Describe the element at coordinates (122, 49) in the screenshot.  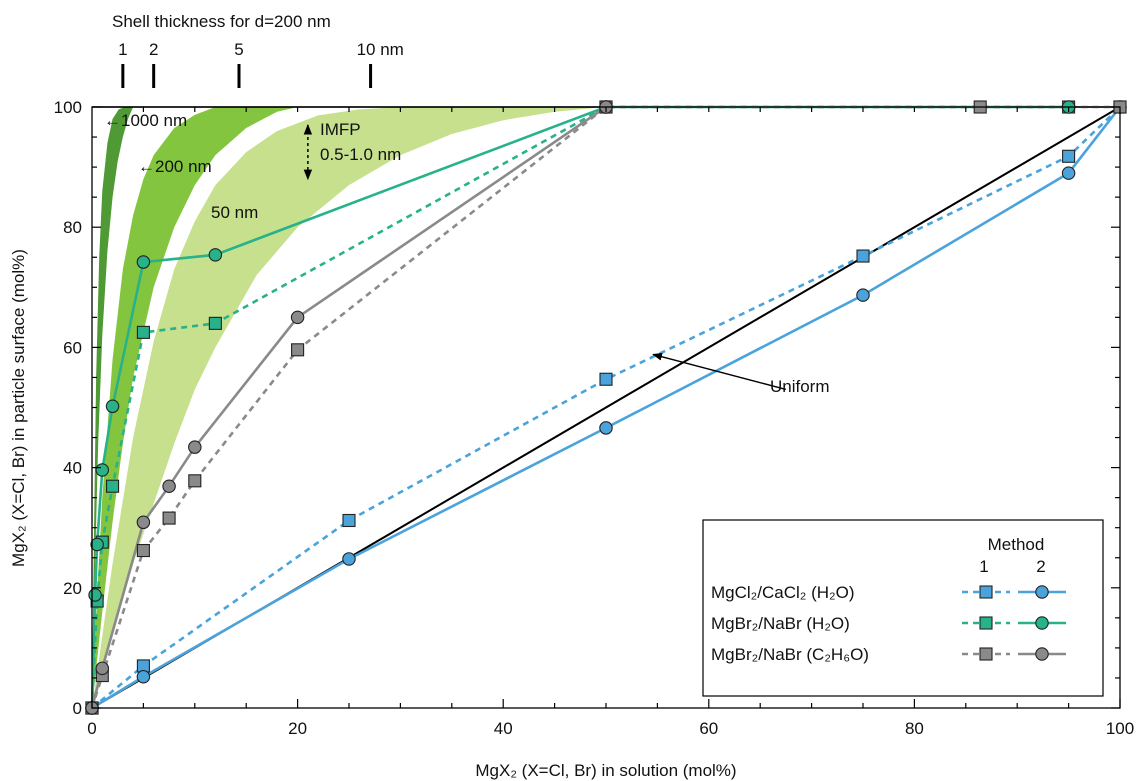
I see `shell-tick-label-1: 1` at that location.